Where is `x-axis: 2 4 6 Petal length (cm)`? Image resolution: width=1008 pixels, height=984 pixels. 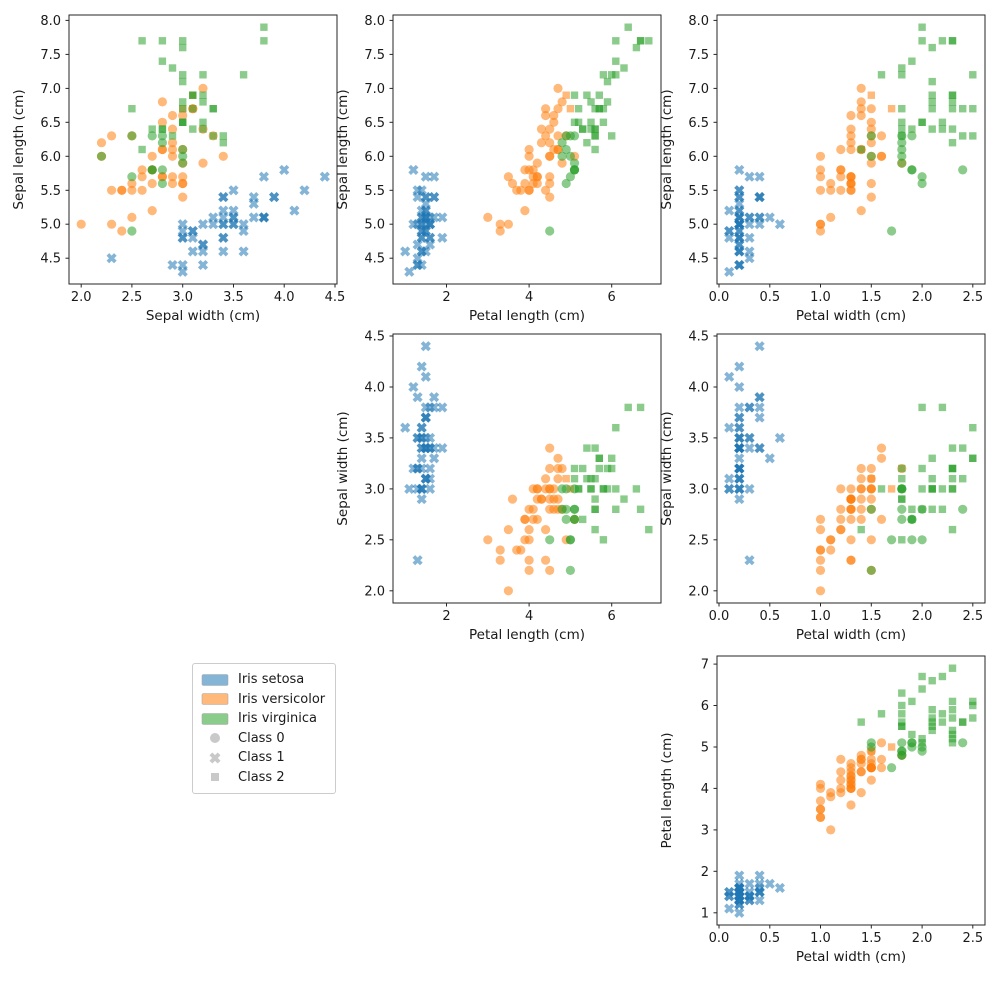
x-axis: 2 4 6 Petal length (cm) is located at coordinates (529, 623).